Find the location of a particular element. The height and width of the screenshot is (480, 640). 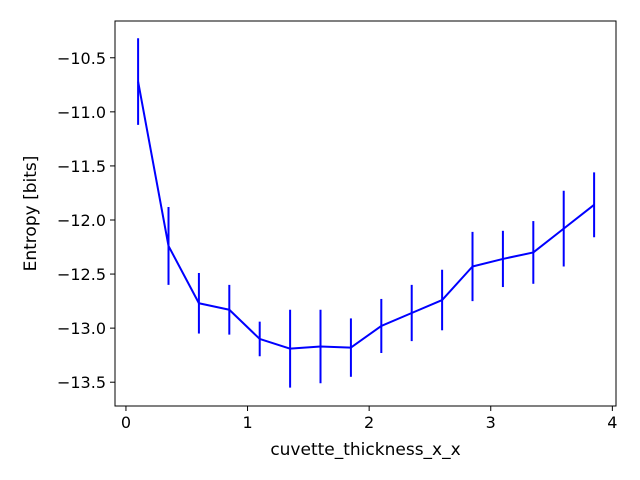

y-tick-label: −12.5 is located at coordinates (81, 274).